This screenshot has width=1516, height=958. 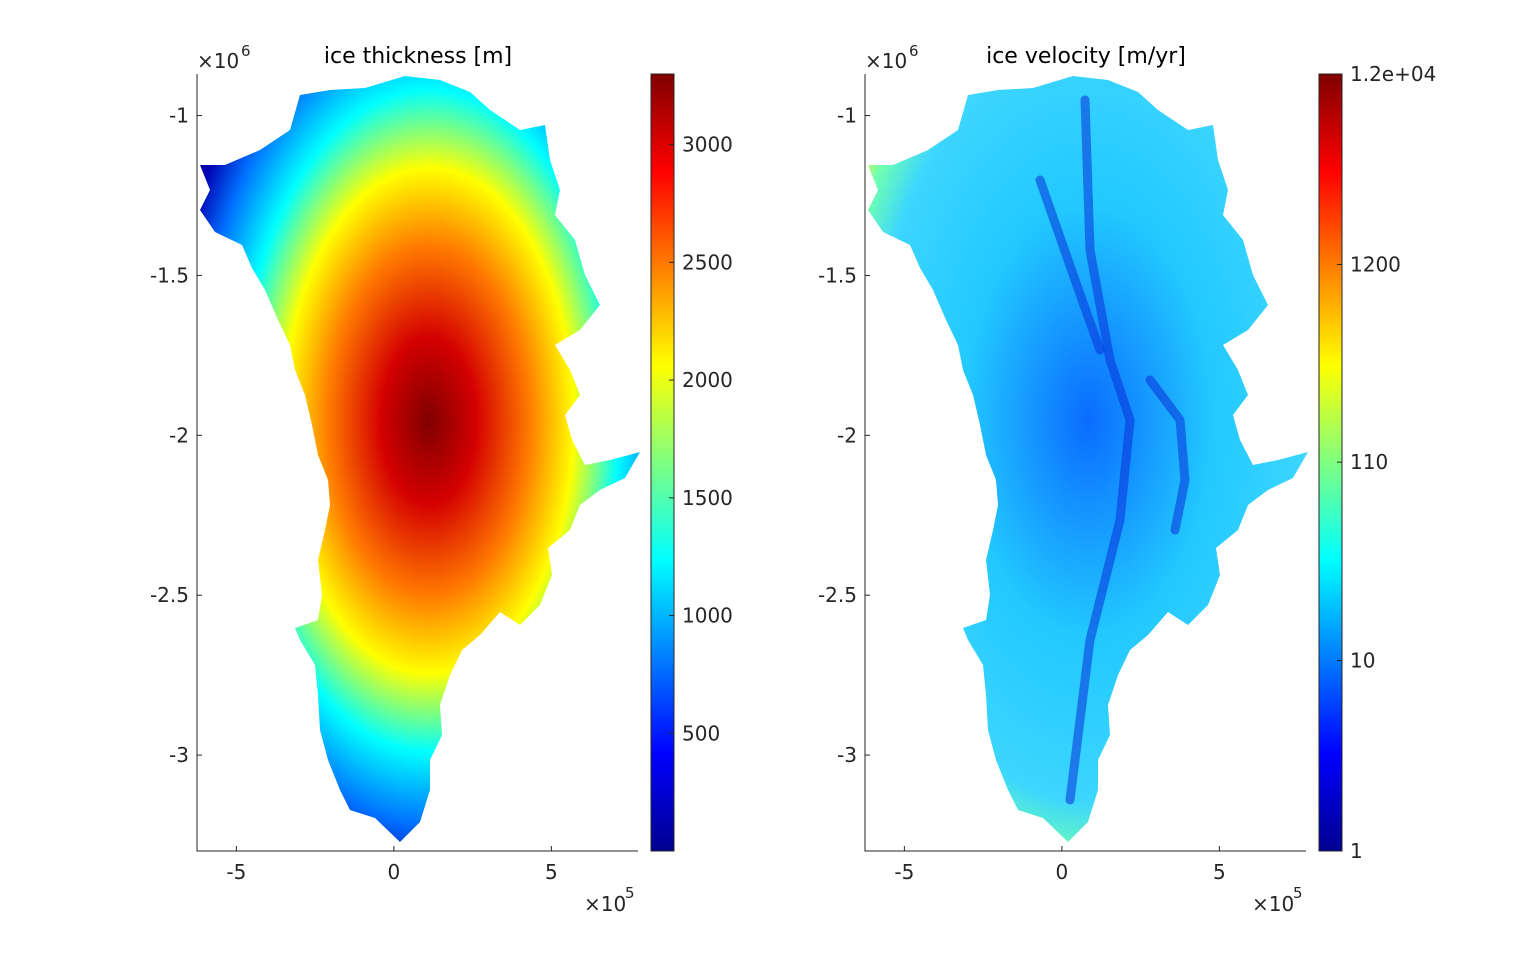 I want to click on velocity-y-exponent: ×10 6, so click(x=892, y=57).